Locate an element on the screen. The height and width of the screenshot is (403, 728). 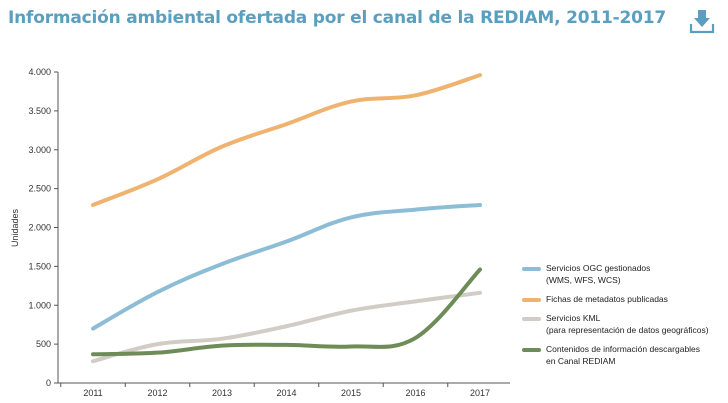
x-tick-label: 2016 is located at coordinates (415, 393).